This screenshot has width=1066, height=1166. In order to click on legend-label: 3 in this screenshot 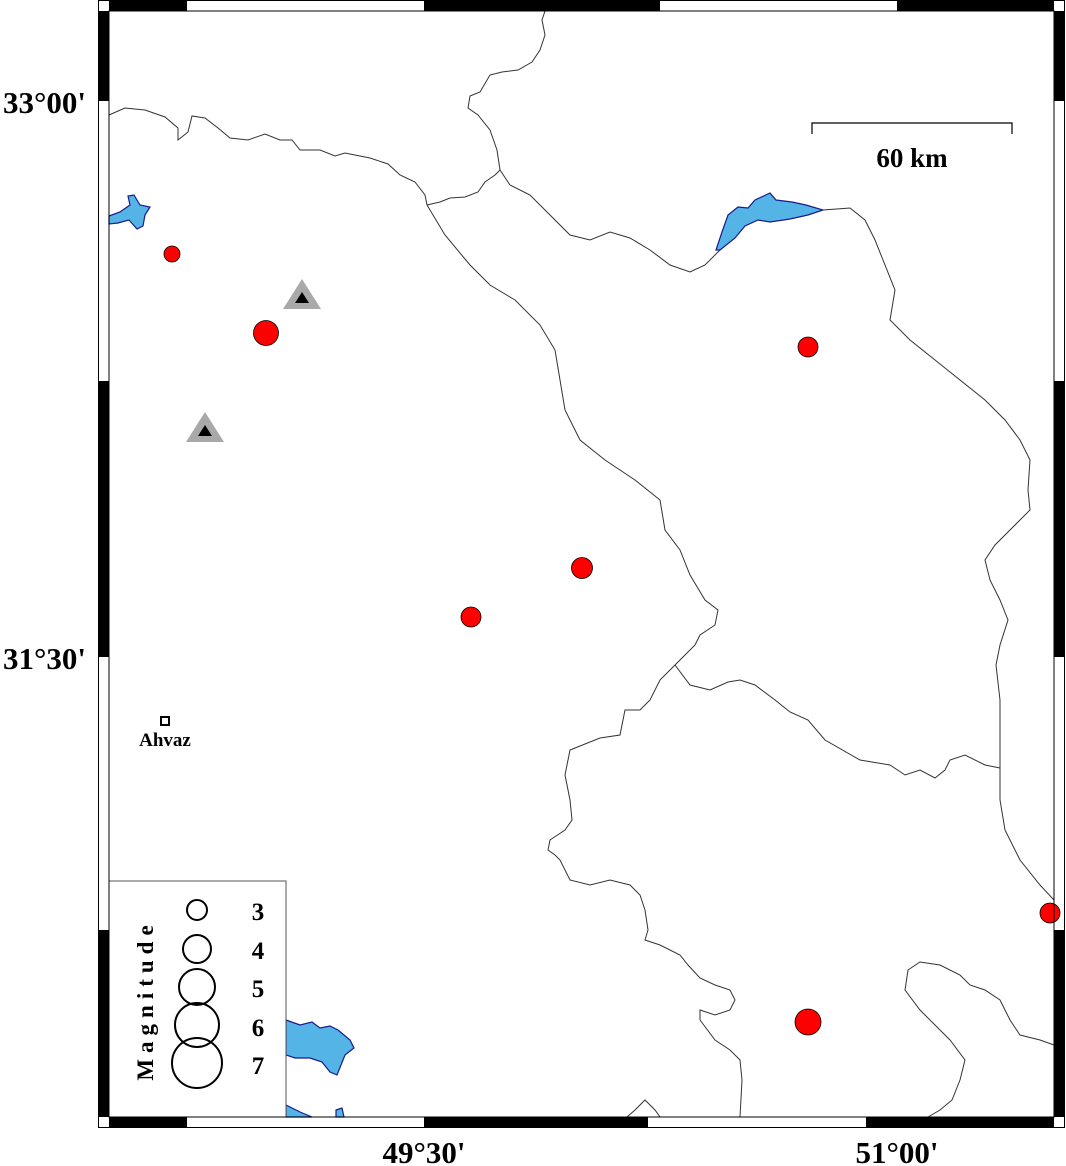, I will do `click(258, 912)`.